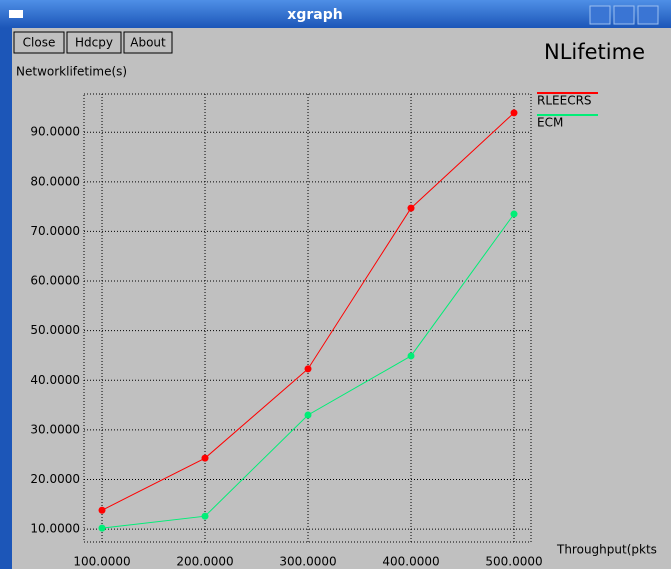 The width and height of the screenshot is (671, 569). Describe the element at coordinates (55, 529) in the screenshot. I see `y-tick-label: 10.0000` at that location.